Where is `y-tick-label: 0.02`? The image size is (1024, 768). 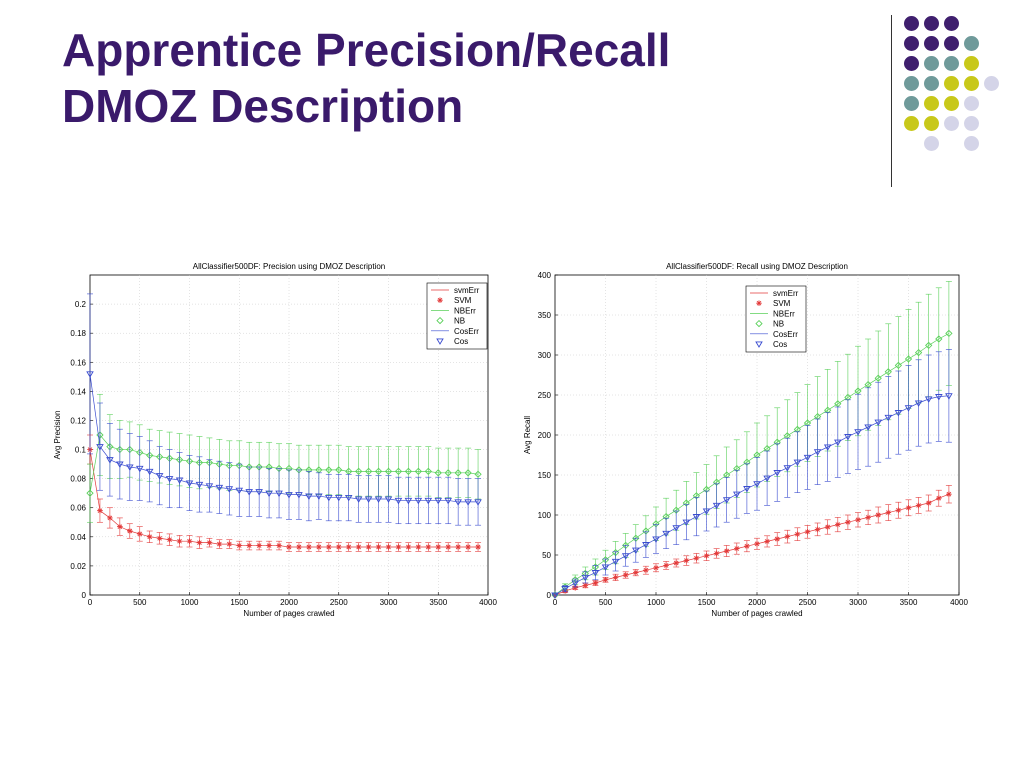 y-tick-label: 0.02 is located at coordinates (78, 566).